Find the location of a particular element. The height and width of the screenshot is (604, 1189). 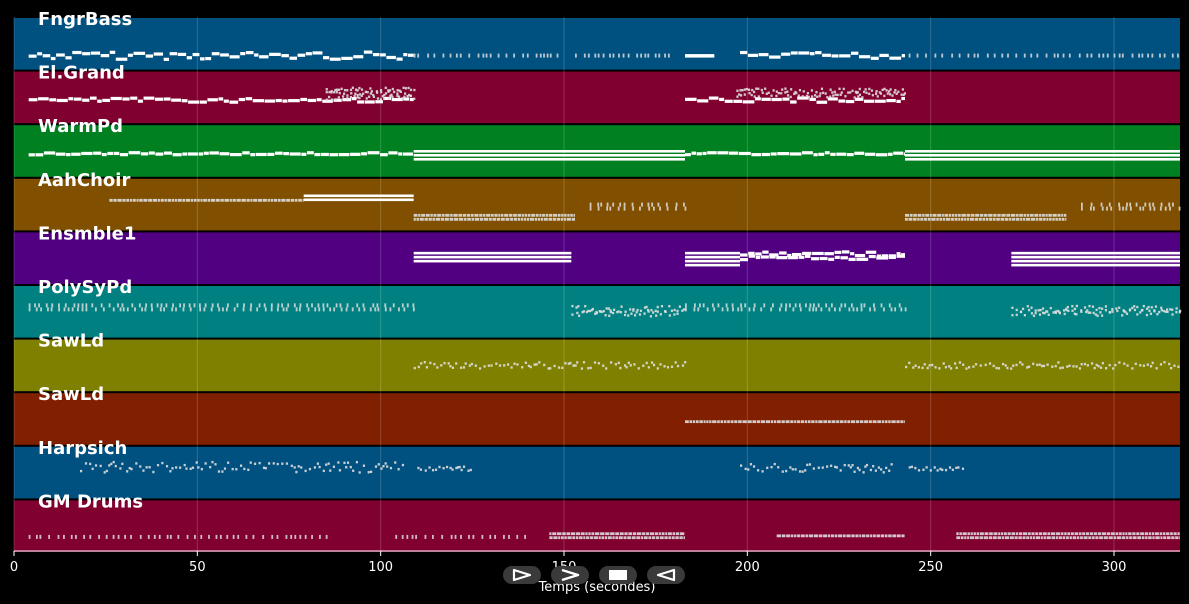

back-button is located at coordinates (666, 575).